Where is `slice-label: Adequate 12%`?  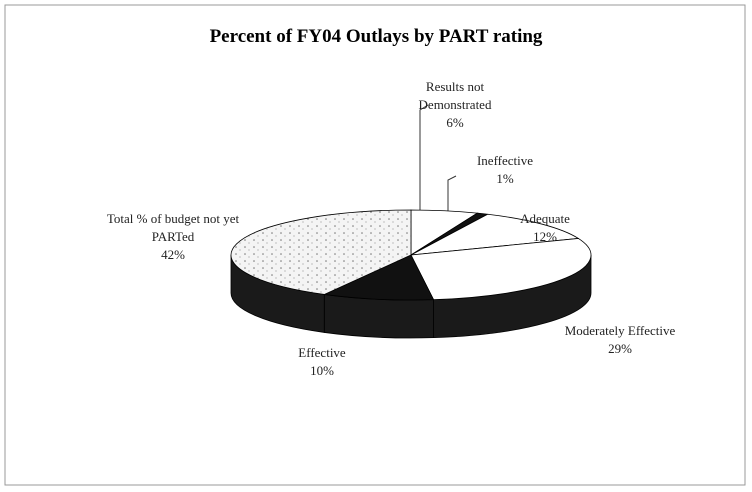 slice-label: Adequate 12% is located at coordinates (545, 228).